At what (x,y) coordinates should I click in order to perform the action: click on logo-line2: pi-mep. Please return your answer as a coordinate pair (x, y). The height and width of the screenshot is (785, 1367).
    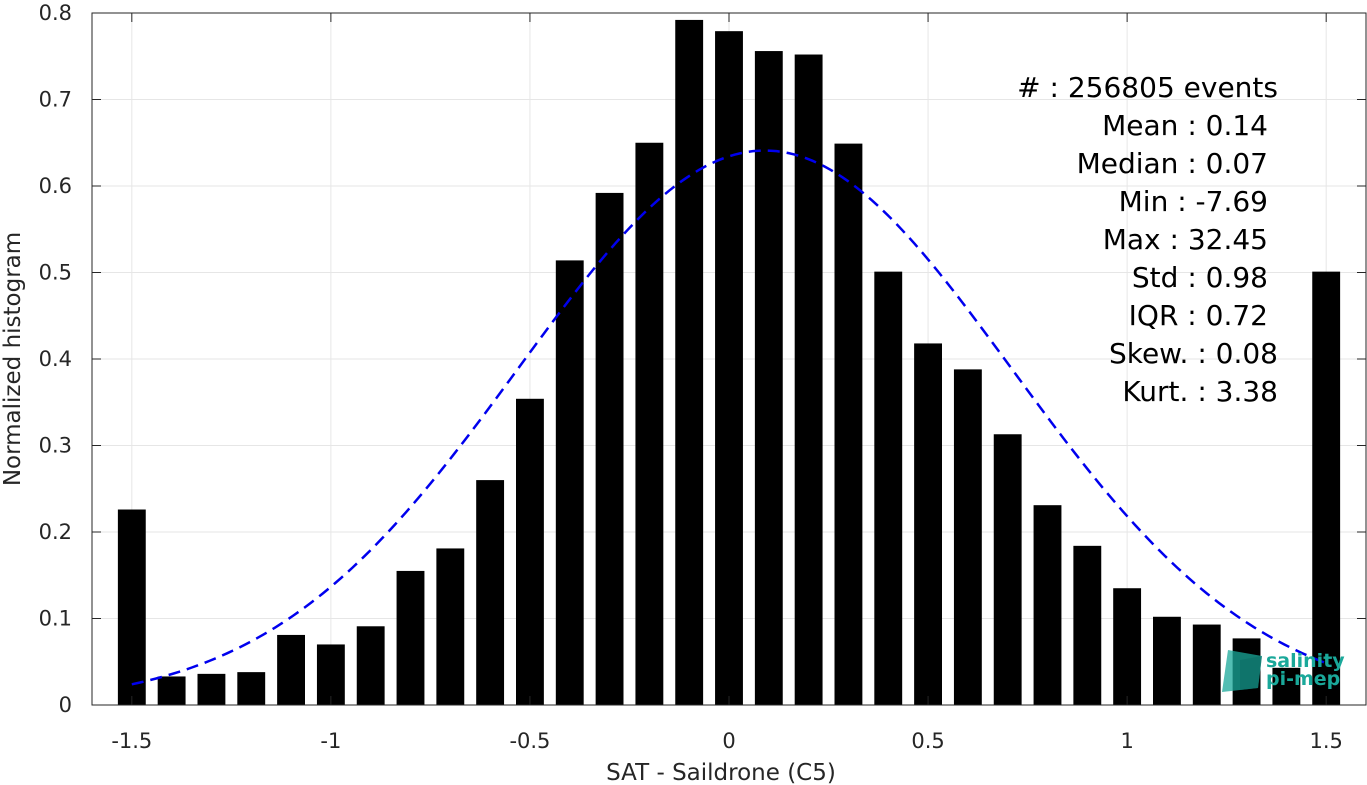
    Looking at the image, I should click on (1303, 679).